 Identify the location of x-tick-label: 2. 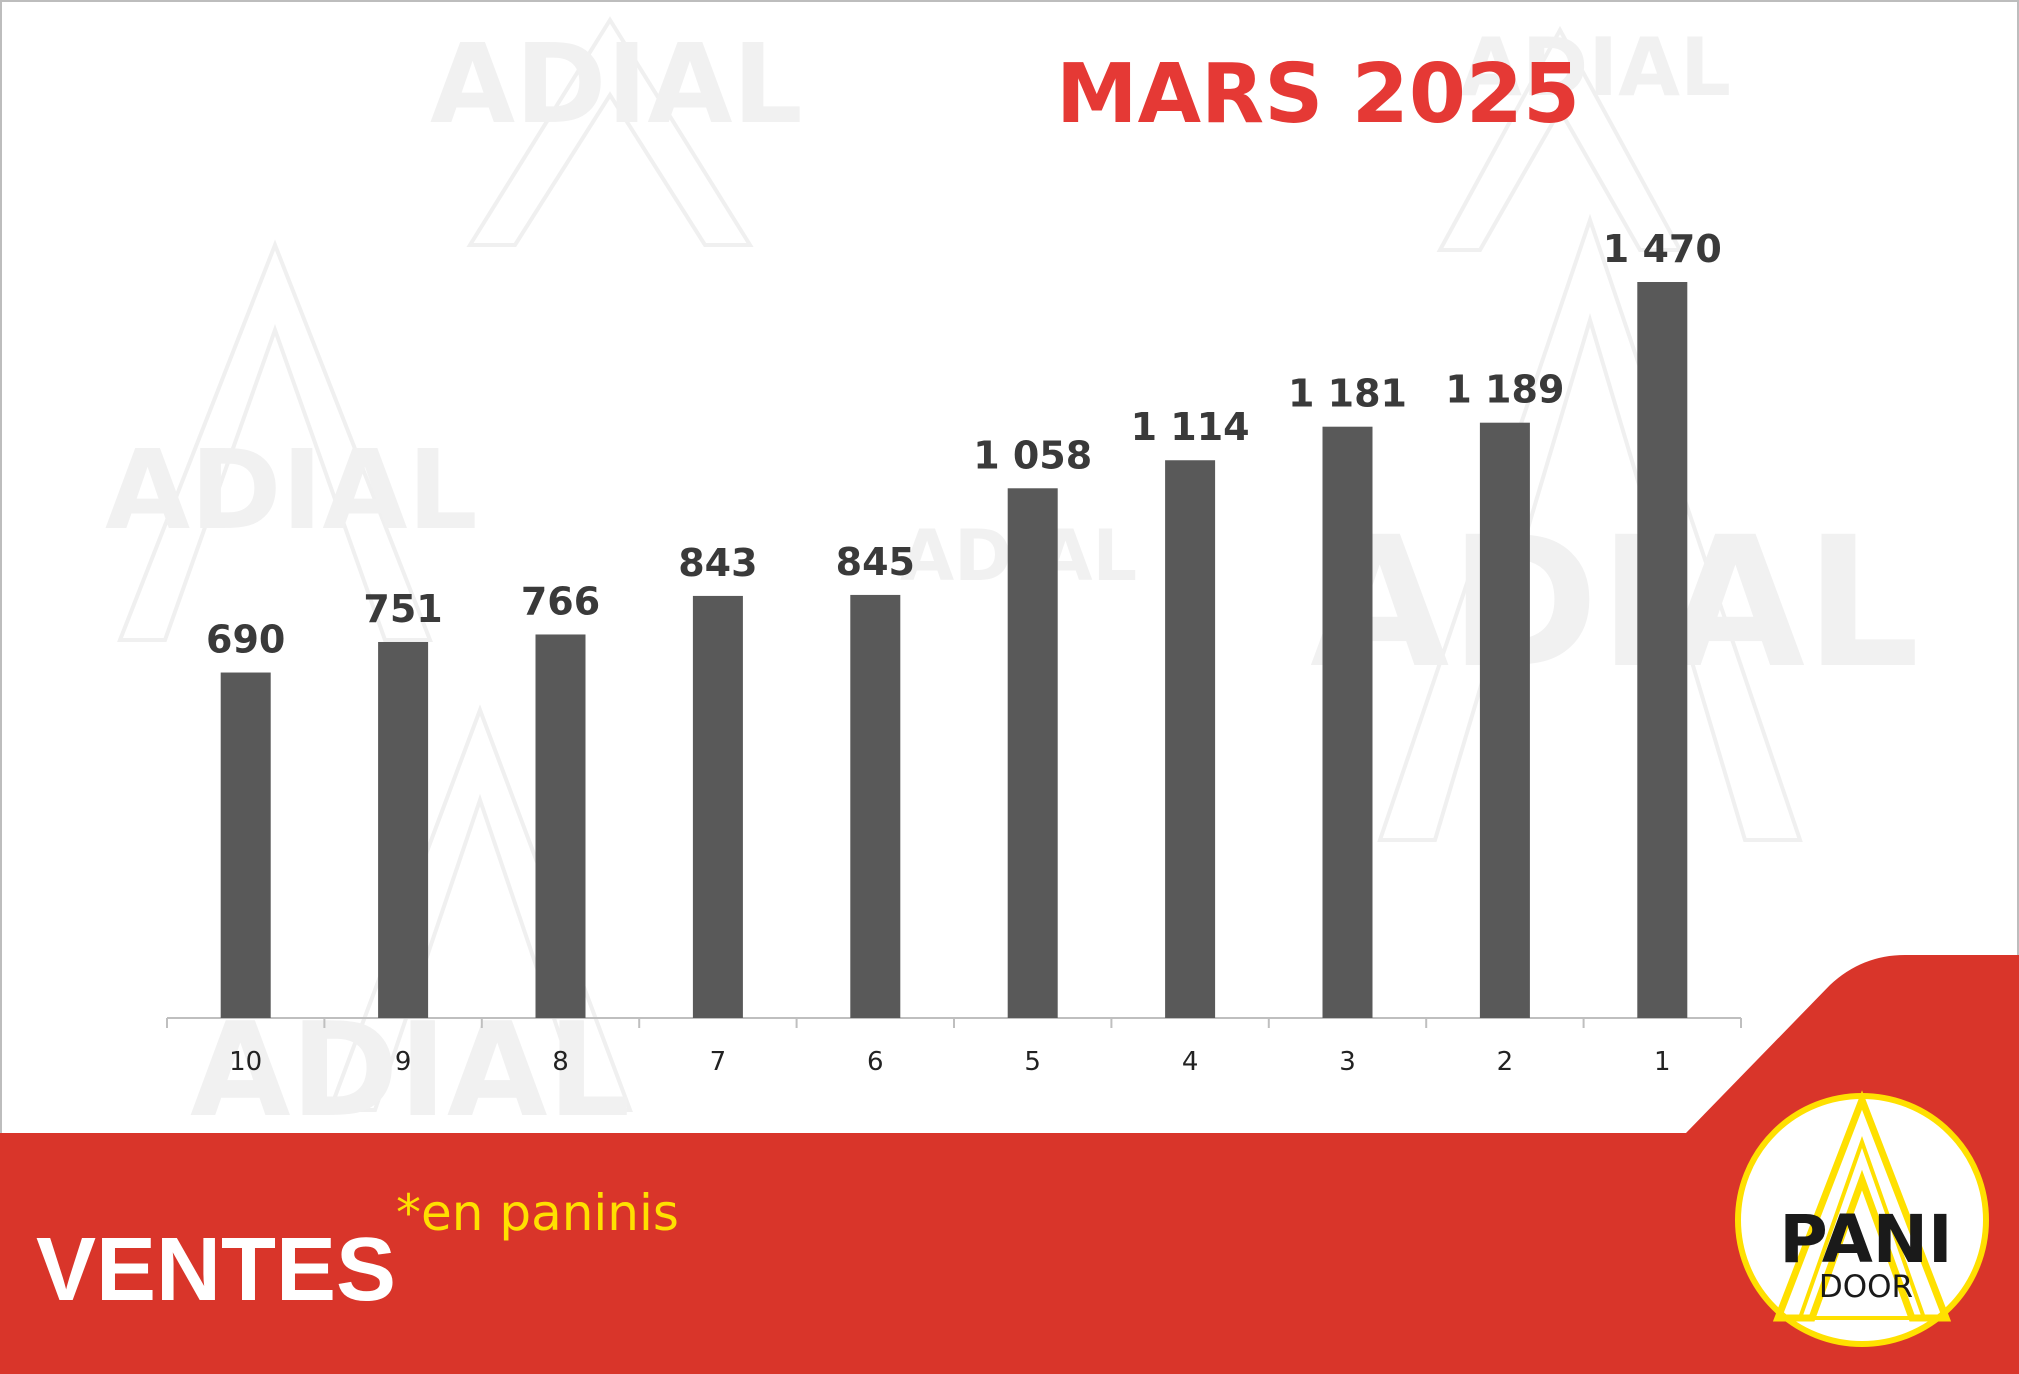
(1505, 1062).